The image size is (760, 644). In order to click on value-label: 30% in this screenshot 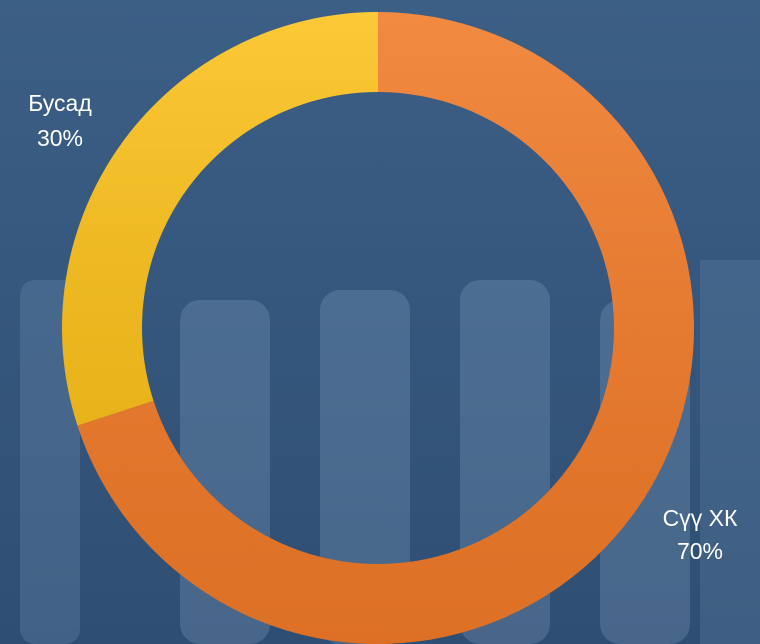, I will do `click(60, 138)`.